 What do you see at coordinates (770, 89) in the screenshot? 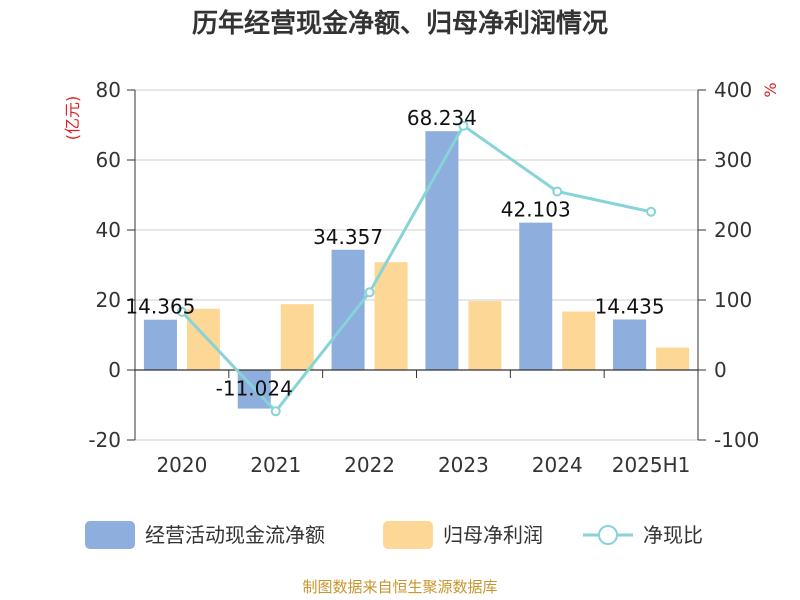
I see `right-axis-unit: %` at bounding box center [770, 89].